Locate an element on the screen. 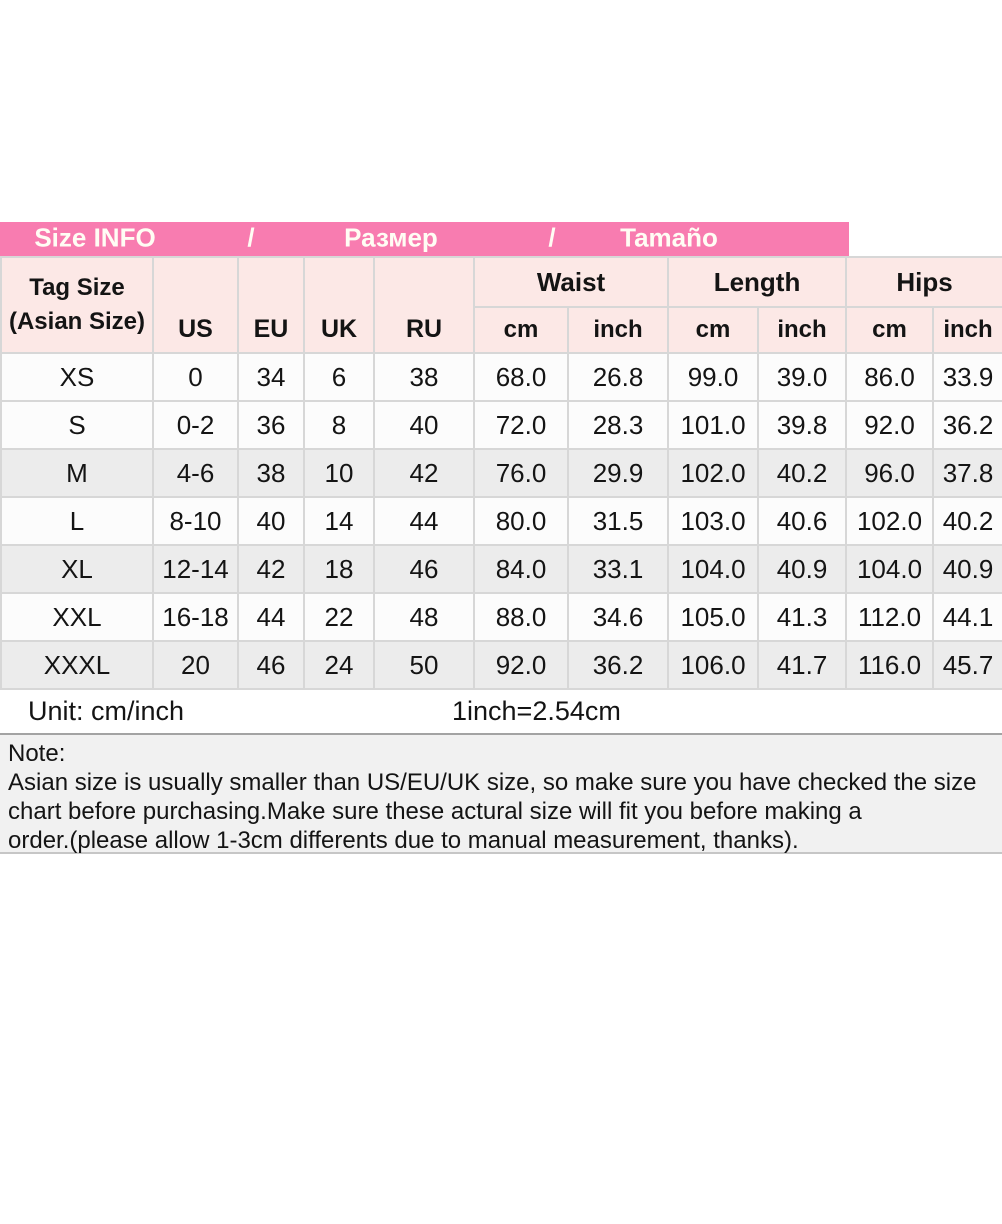  length-cm-cell: 101.0 is located at coordinates (713, 425).